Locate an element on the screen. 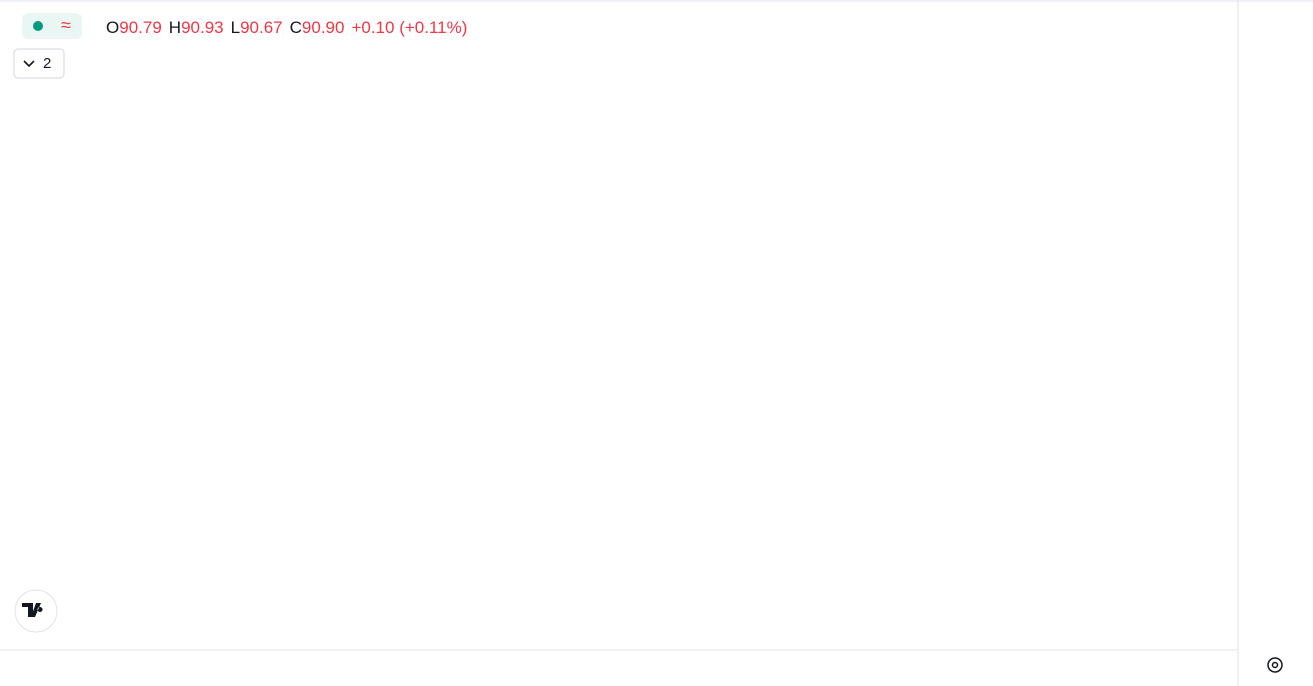 Image resolution: width=1313 pixels, height=686 pixels. status-pill is located at coordinates (52, 26).